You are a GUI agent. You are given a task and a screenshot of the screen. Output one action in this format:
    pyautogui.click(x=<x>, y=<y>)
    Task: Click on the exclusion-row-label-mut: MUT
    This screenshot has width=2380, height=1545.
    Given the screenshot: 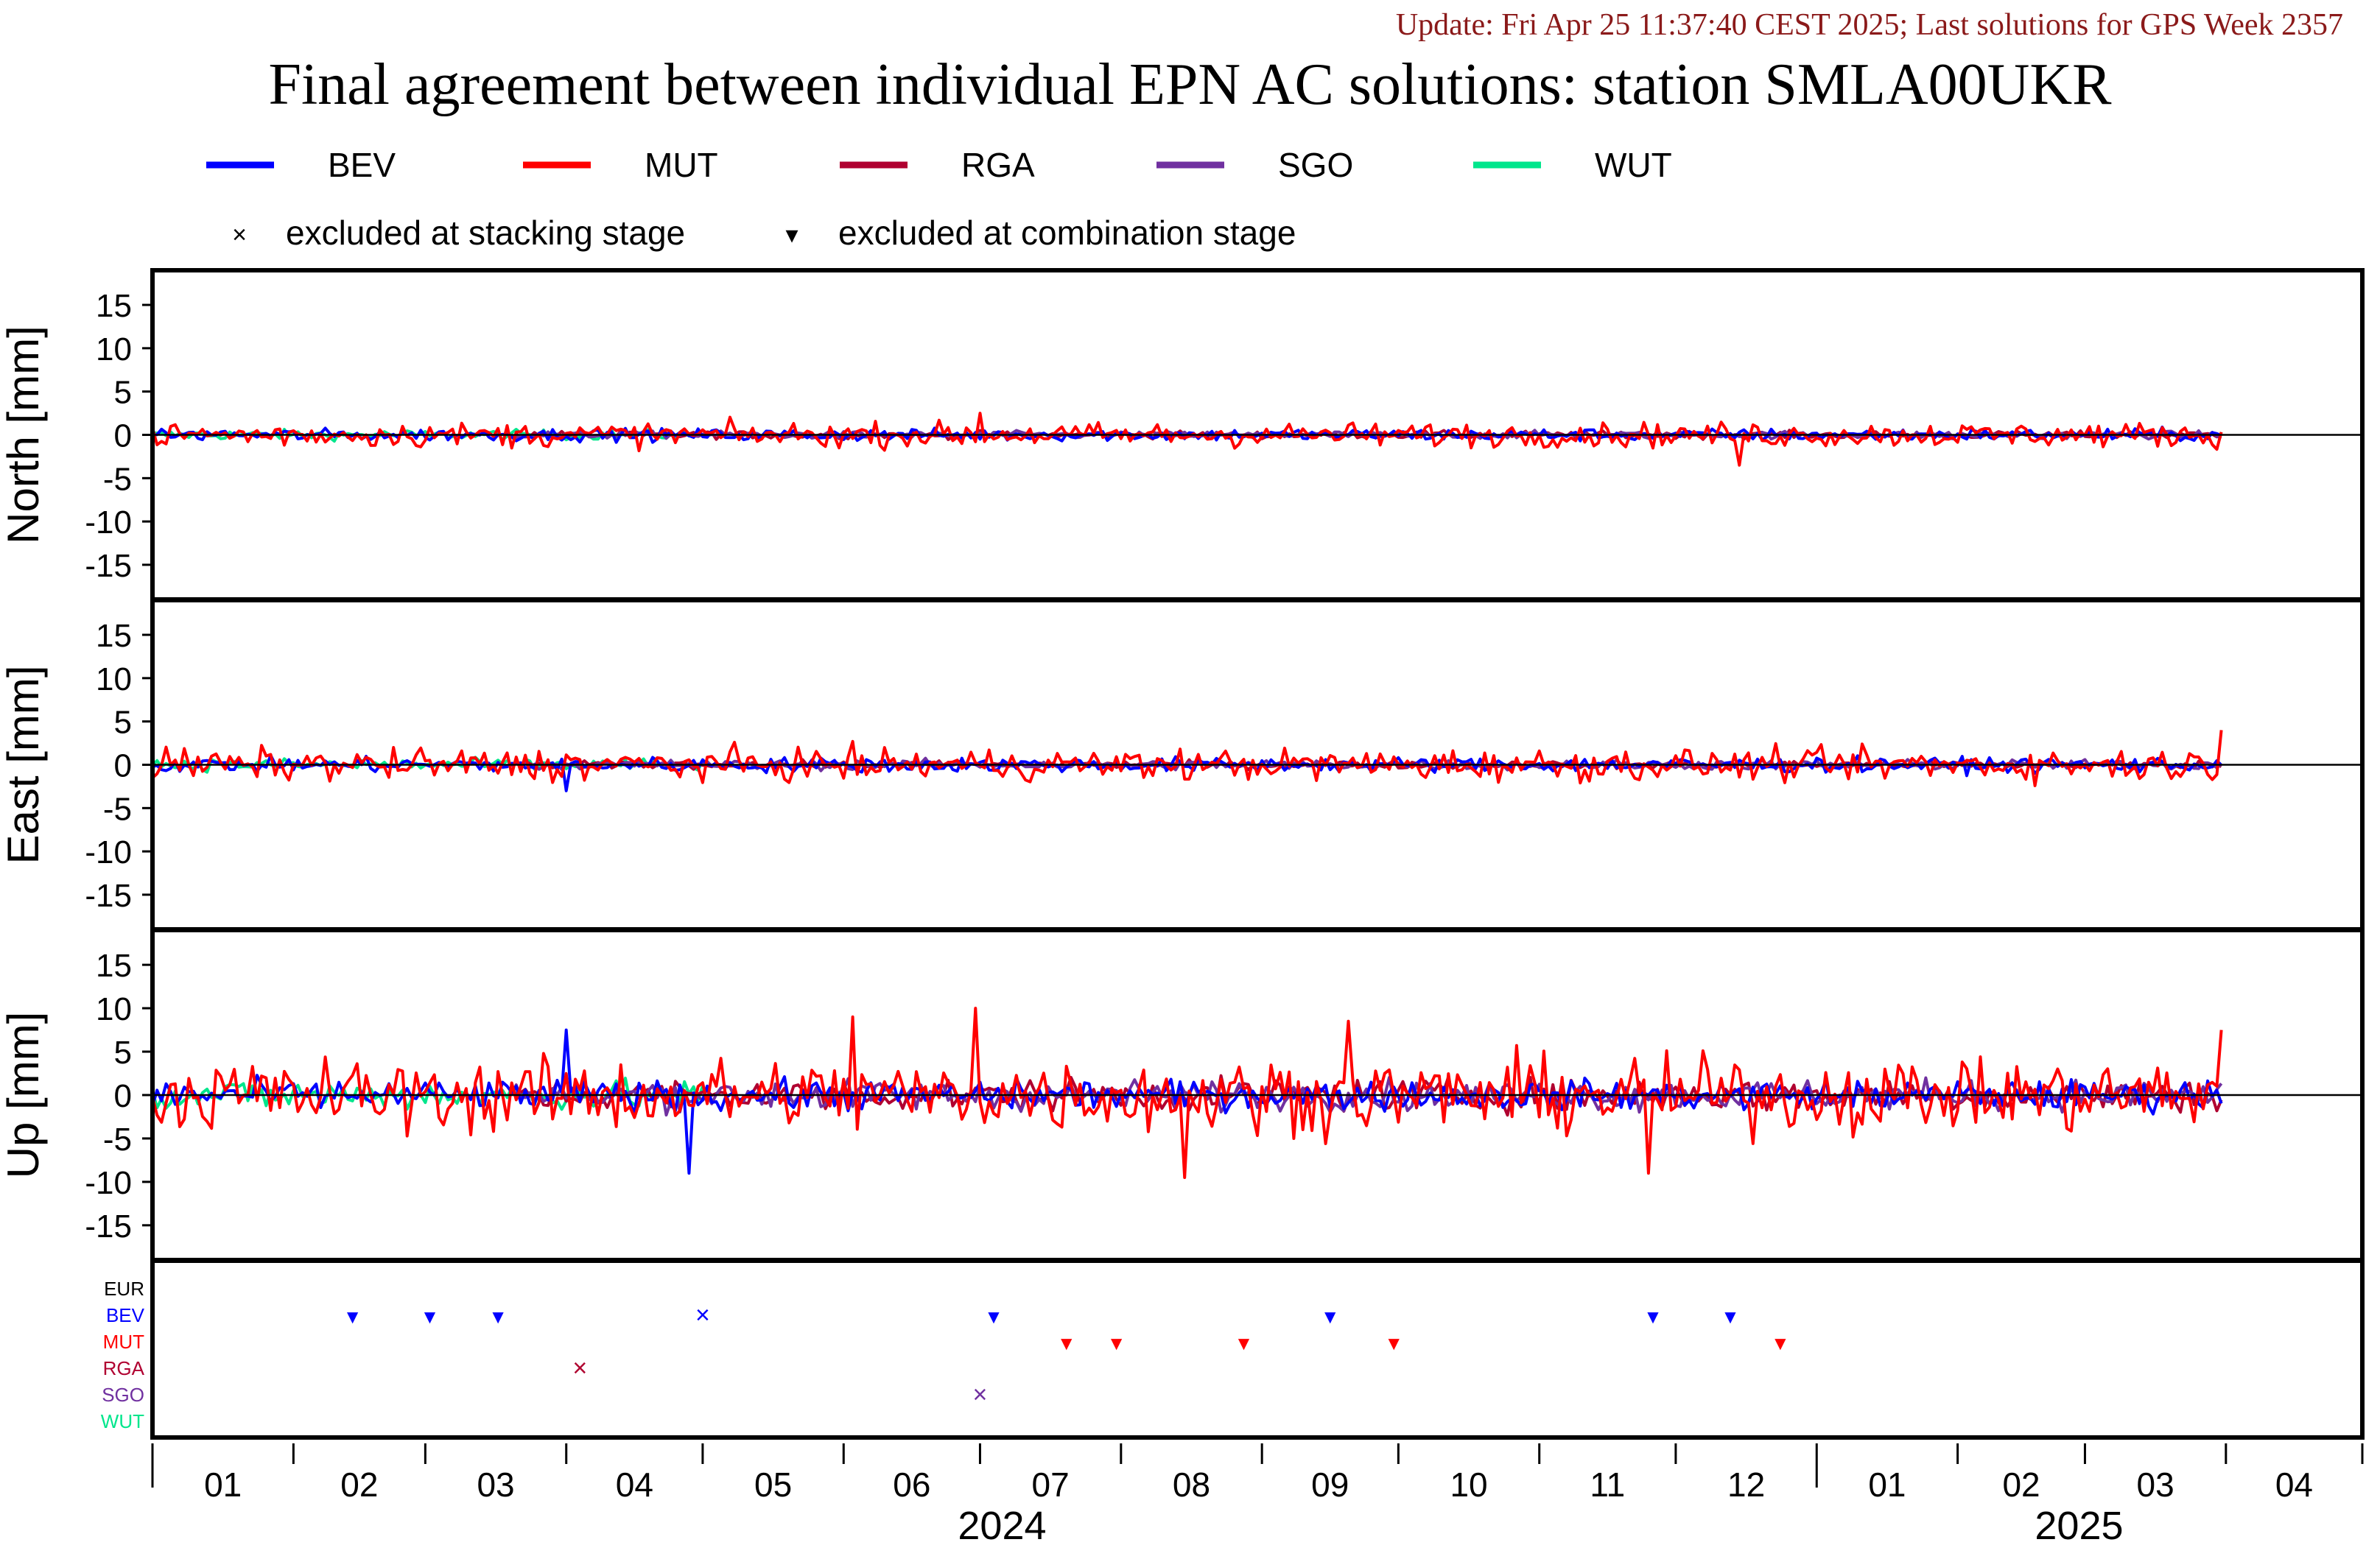 What is the action you would take?
    pyautogui.click(x=123, y=1342)
    